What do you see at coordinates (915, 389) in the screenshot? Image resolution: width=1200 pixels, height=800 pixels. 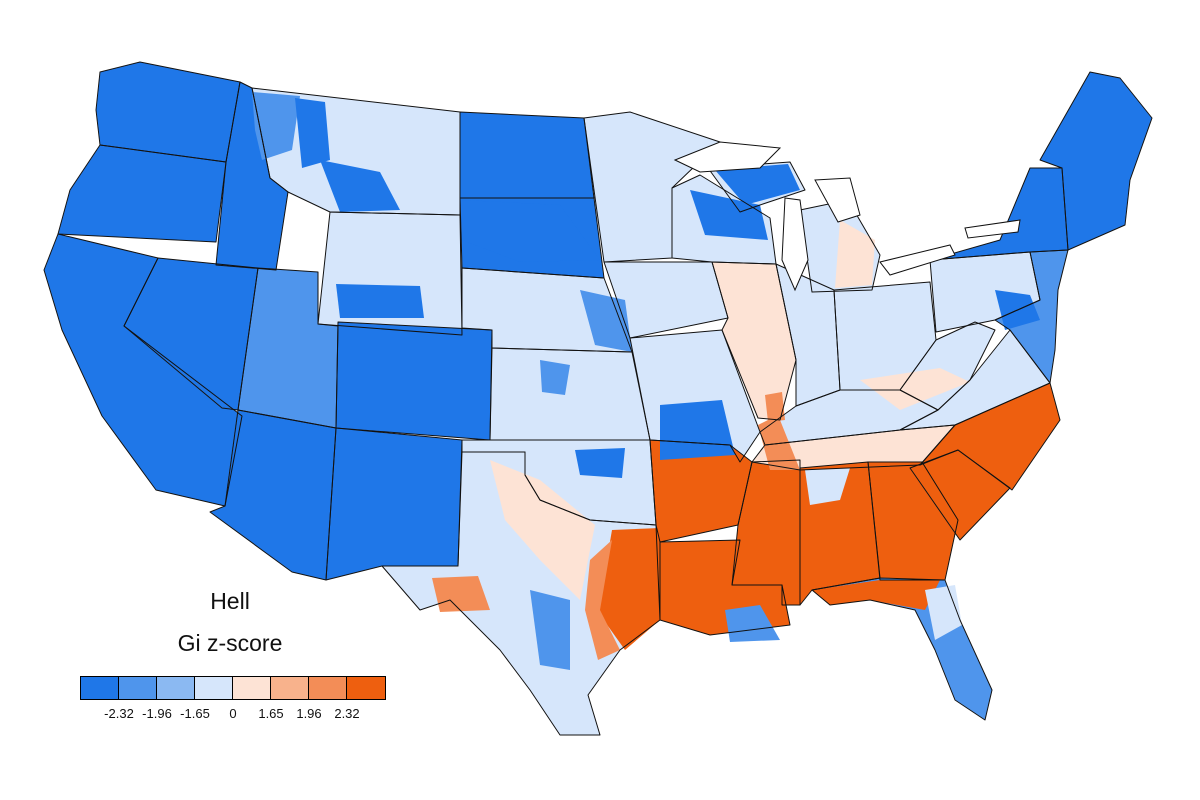 I see `virginia-south-patch` at bounding box center [915, 389].